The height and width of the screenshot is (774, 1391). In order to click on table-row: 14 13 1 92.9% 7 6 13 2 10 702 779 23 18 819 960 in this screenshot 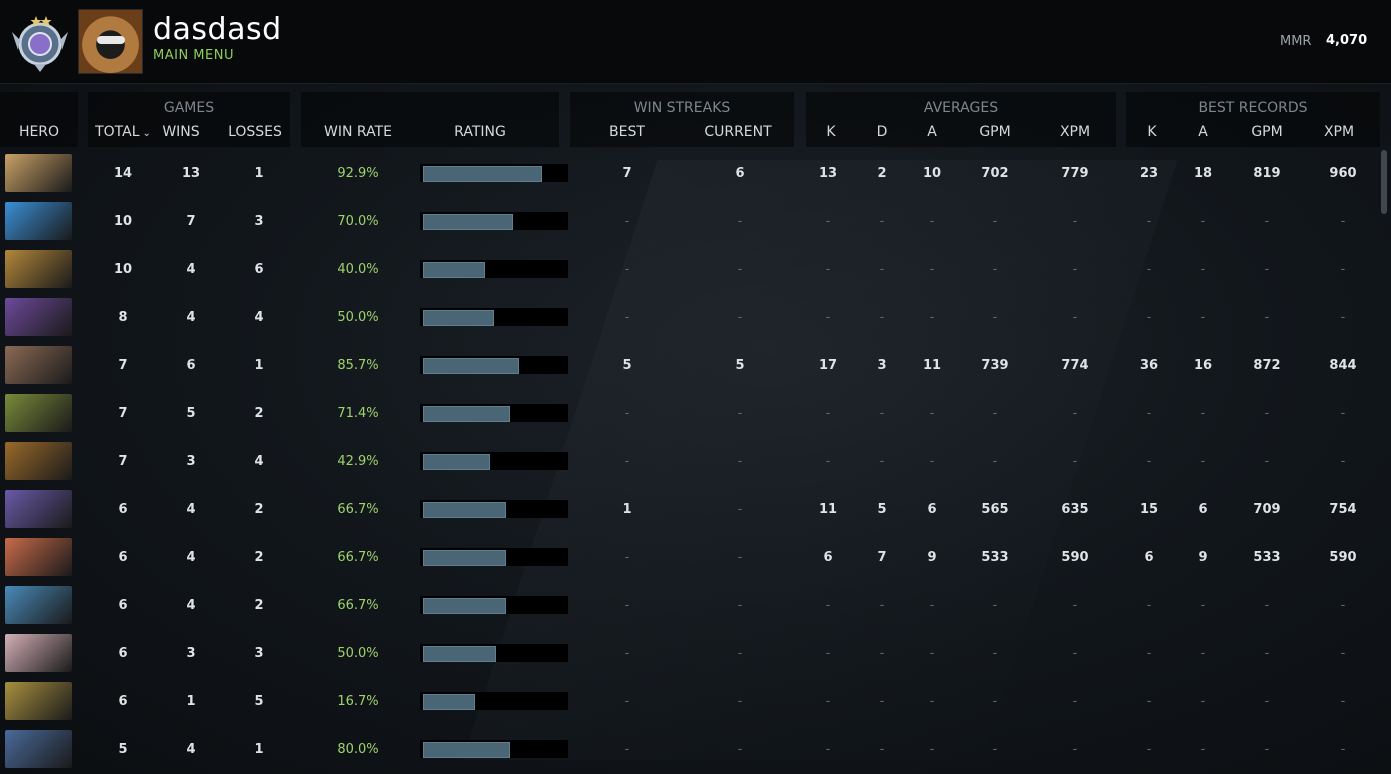, I will do `click(695, 174)`.